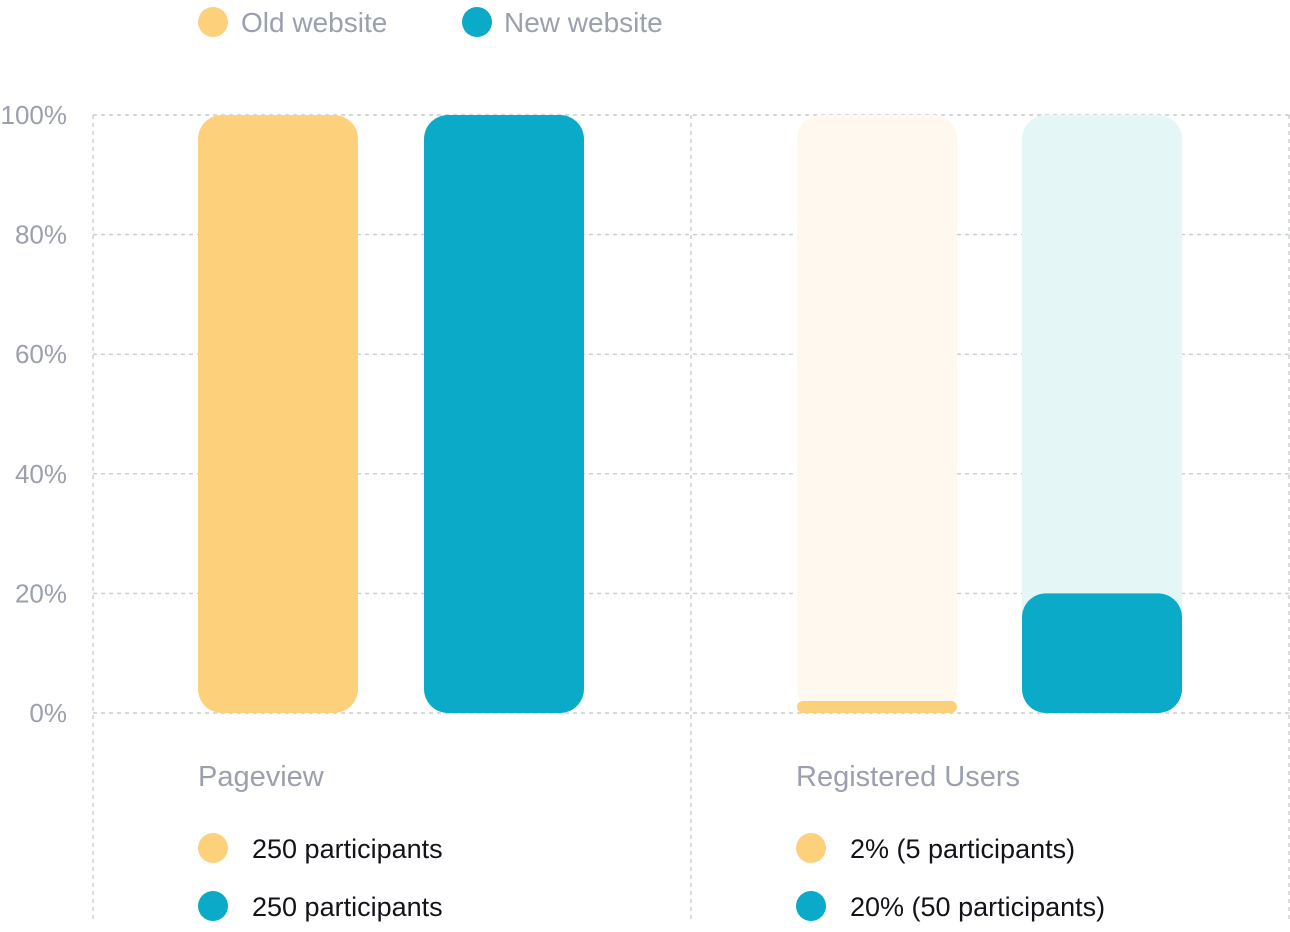 This screenshot has width=1290, height=932. Describe the element at coordinates (962, 849) in the screenshot. I see `data-label-registered-users-old-website: 2% (5 participants)` at that location.